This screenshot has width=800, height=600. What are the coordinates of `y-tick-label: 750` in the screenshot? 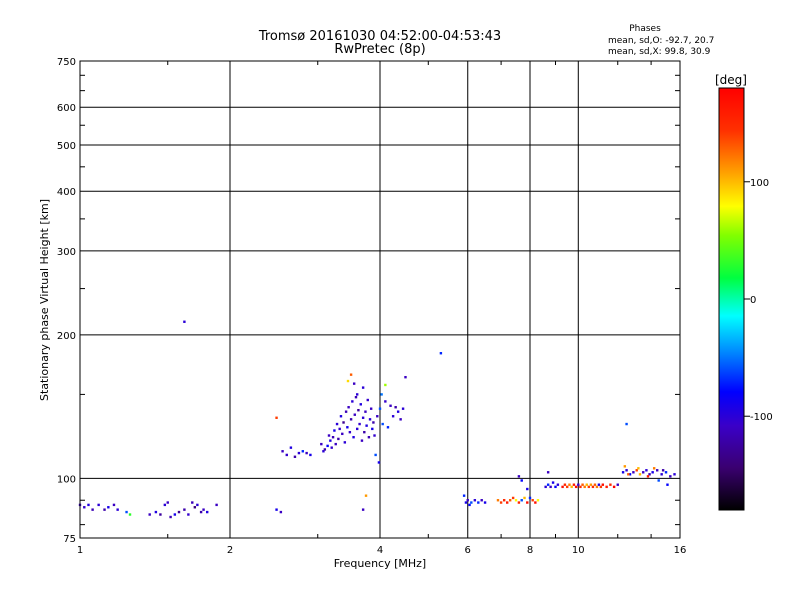 It's located at (66, 62).